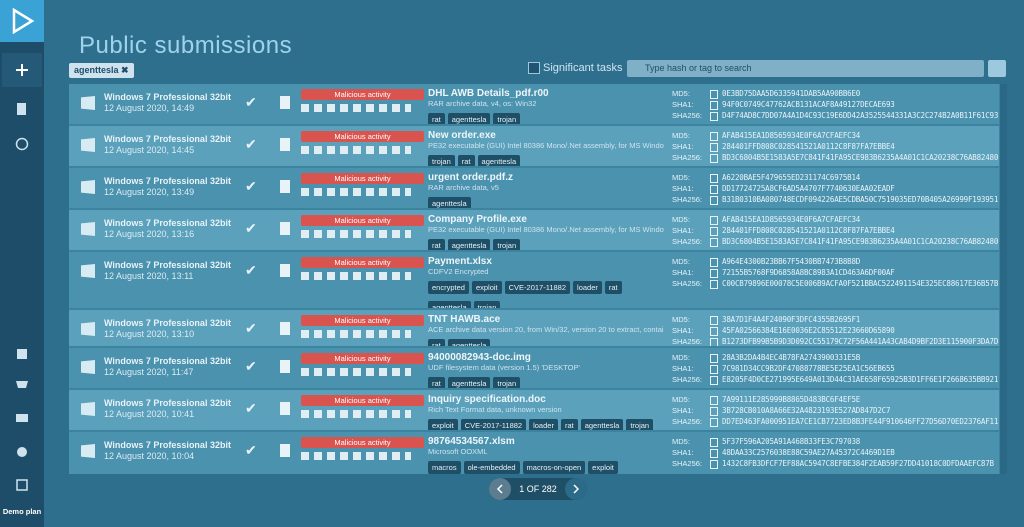  I want to click on tag: encrypted, so click(448, 287).